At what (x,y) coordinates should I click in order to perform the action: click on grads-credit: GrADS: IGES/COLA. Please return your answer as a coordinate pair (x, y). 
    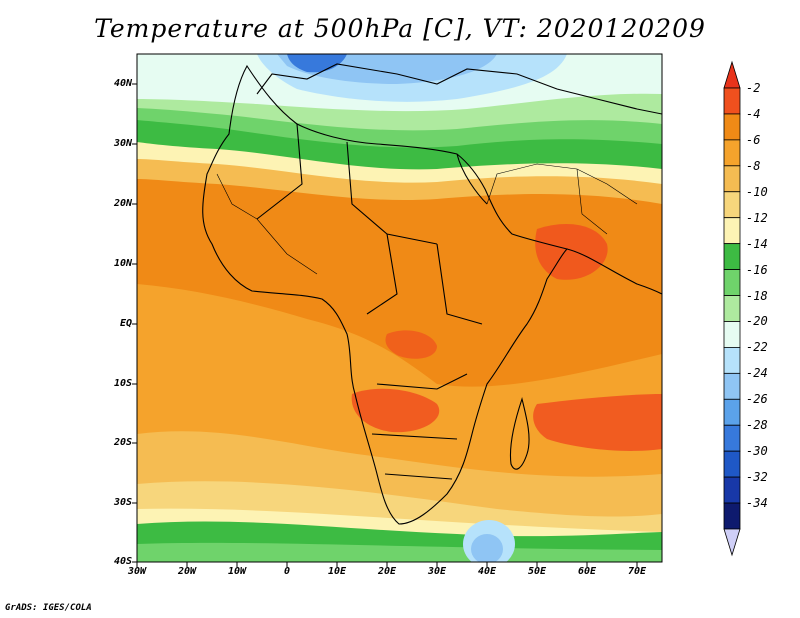
    Looking at the image, I should click on (48, 608).